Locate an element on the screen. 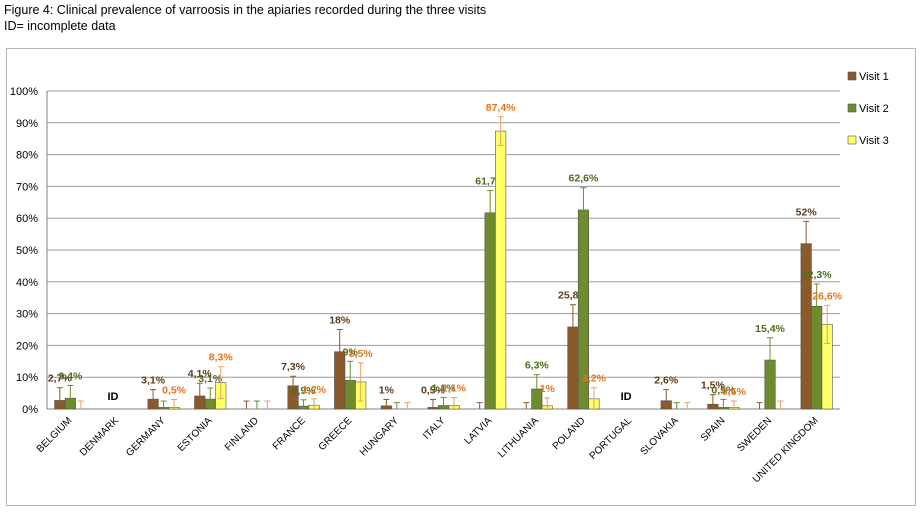 The width and height of the screenshot is (922, 515). x-tick-label: SLOVAKIA is located at coordinates (660, 436).